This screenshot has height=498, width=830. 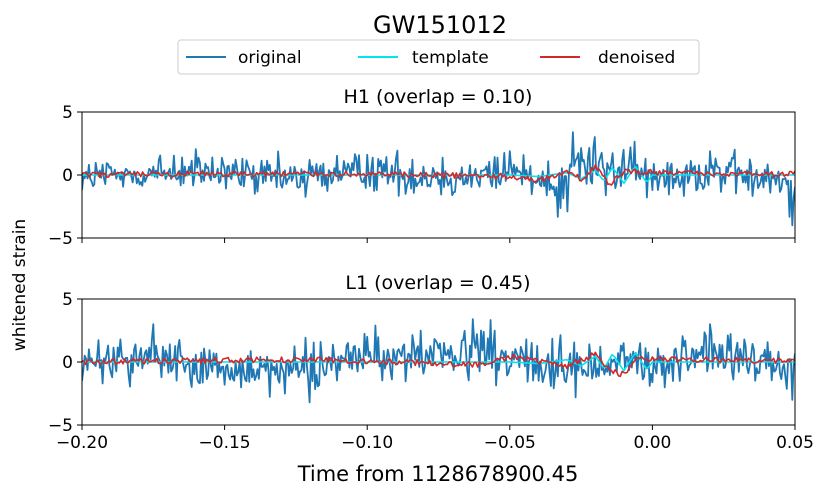 I want to click on chart-title: GW151012, so click(x=440, y=25).